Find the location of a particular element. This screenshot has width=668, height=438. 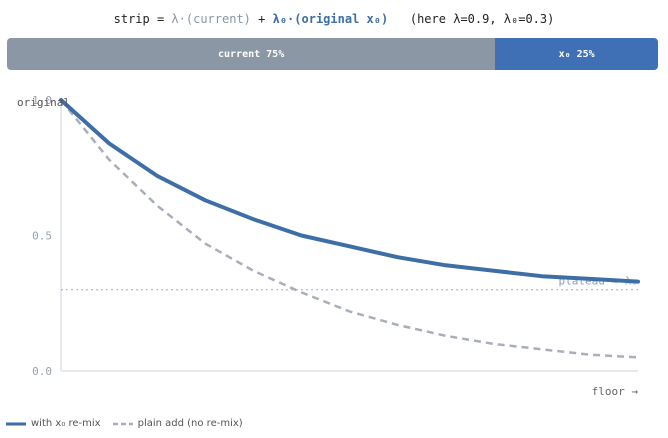

legend: with x₀ re-mix plain add (no re-mix) is located at coordinates (130, 423).